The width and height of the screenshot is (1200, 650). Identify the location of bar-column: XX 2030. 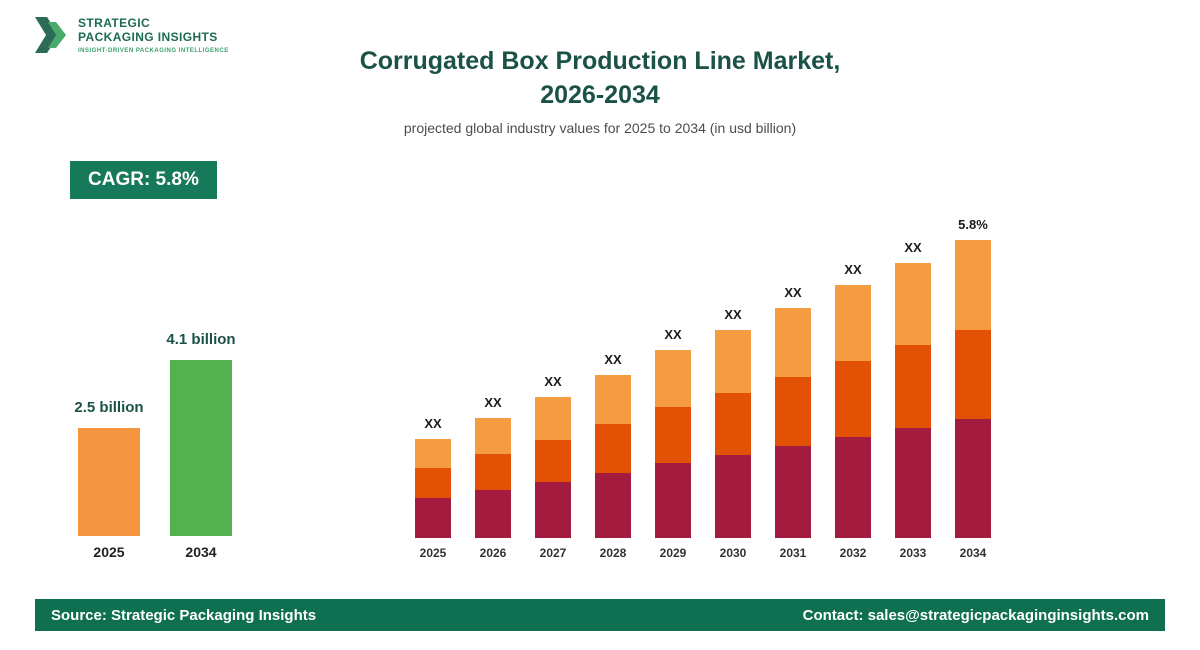
(733, 433).